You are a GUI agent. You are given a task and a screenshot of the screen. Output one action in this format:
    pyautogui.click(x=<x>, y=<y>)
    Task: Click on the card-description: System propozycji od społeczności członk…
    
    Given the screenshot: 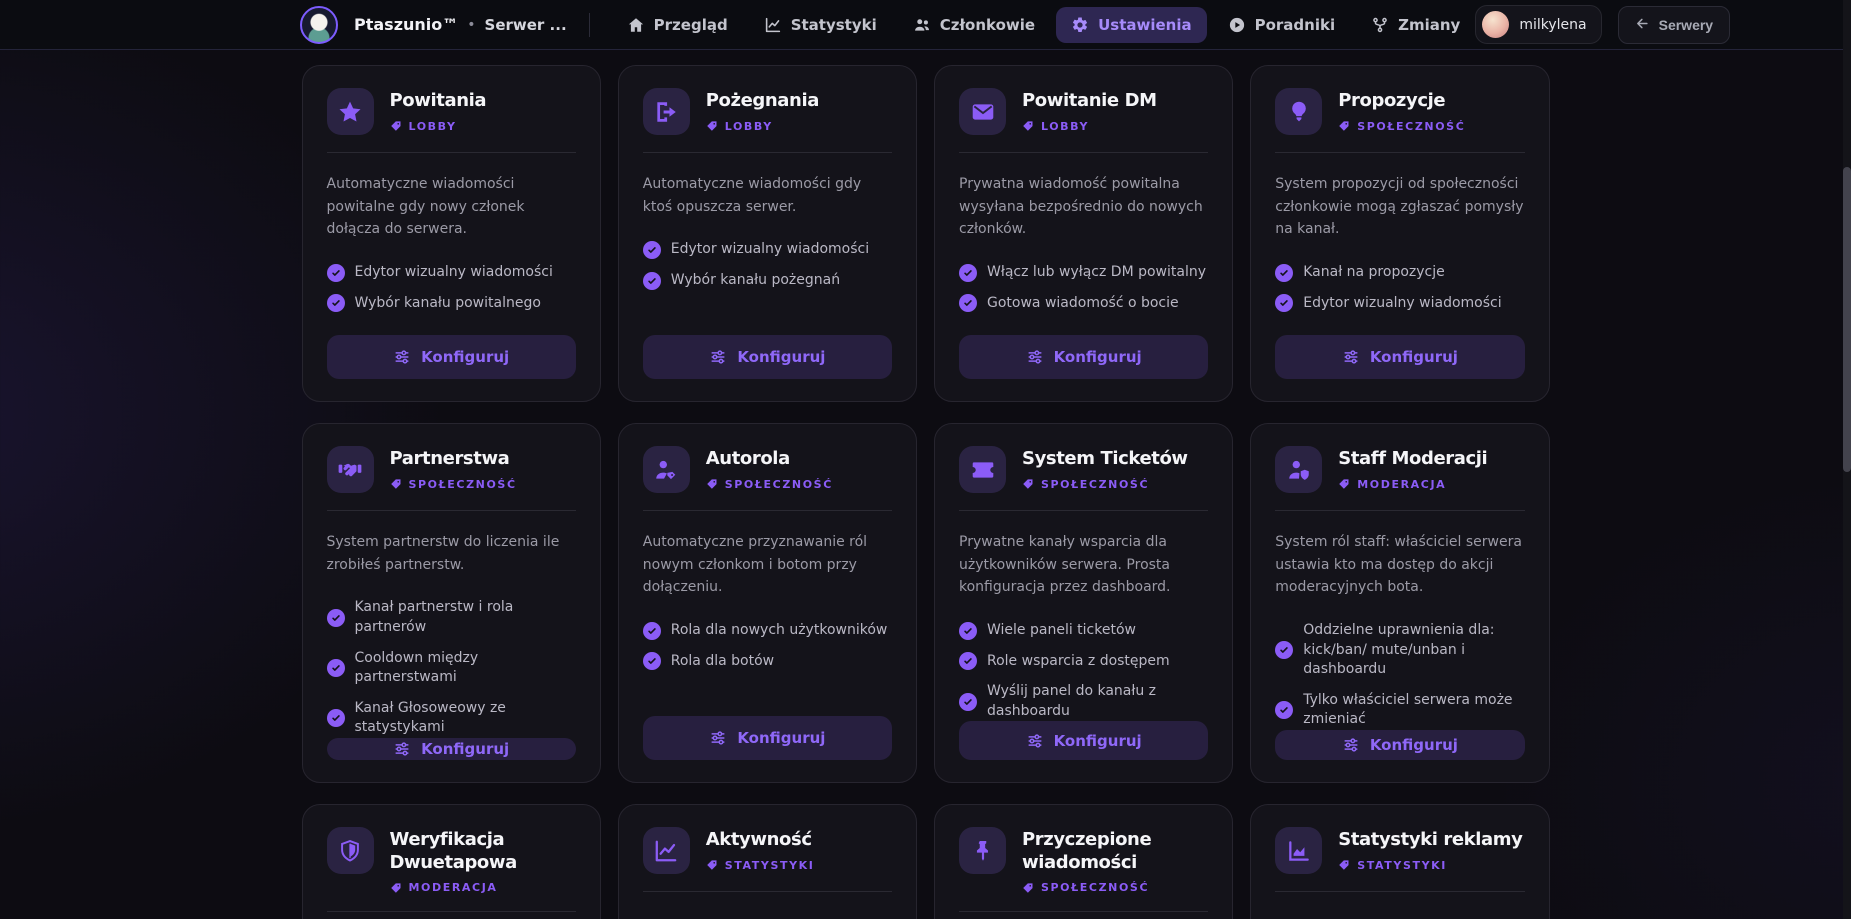 What is the action you would take?
    pyautogui.click(x=1399, y=207)
    